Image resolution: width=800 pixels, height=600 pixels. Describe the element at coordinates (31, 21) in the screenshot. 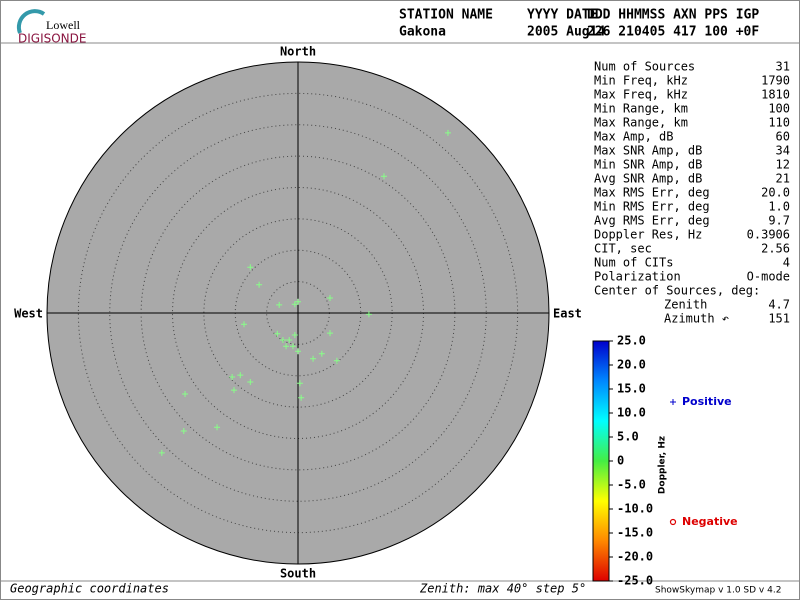

I see `logo-arc` at that location.